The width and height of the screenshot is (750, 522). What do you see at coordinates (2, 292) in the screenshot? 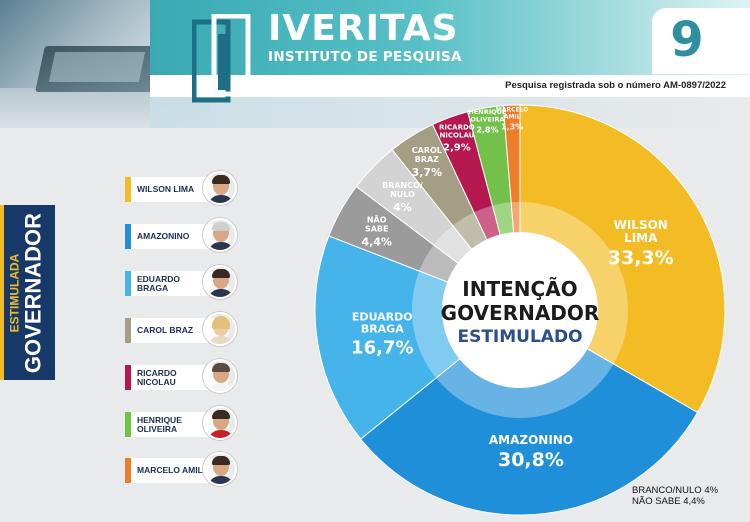
I see `side-label-accent` at bounding box center [2, 292].